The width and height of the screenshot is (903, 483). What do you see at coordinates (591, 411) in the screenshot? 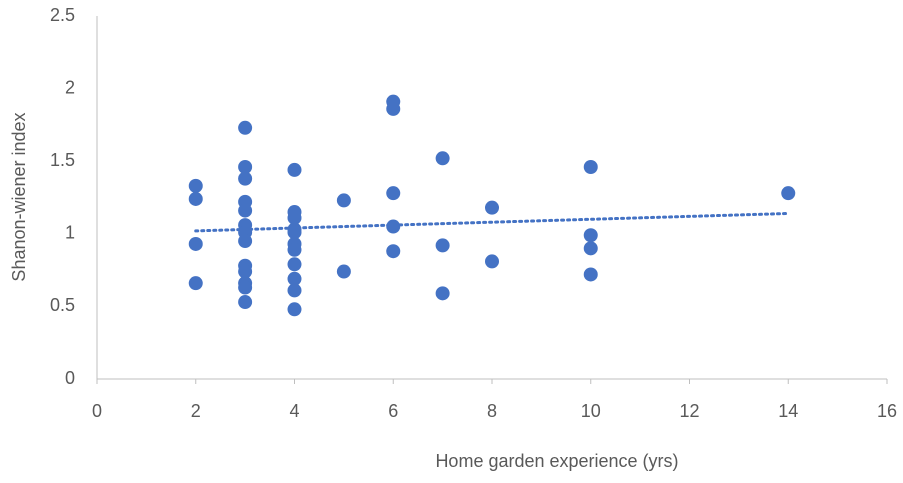
I see `x-tick-label: 10` at bounding box center [591, 411].